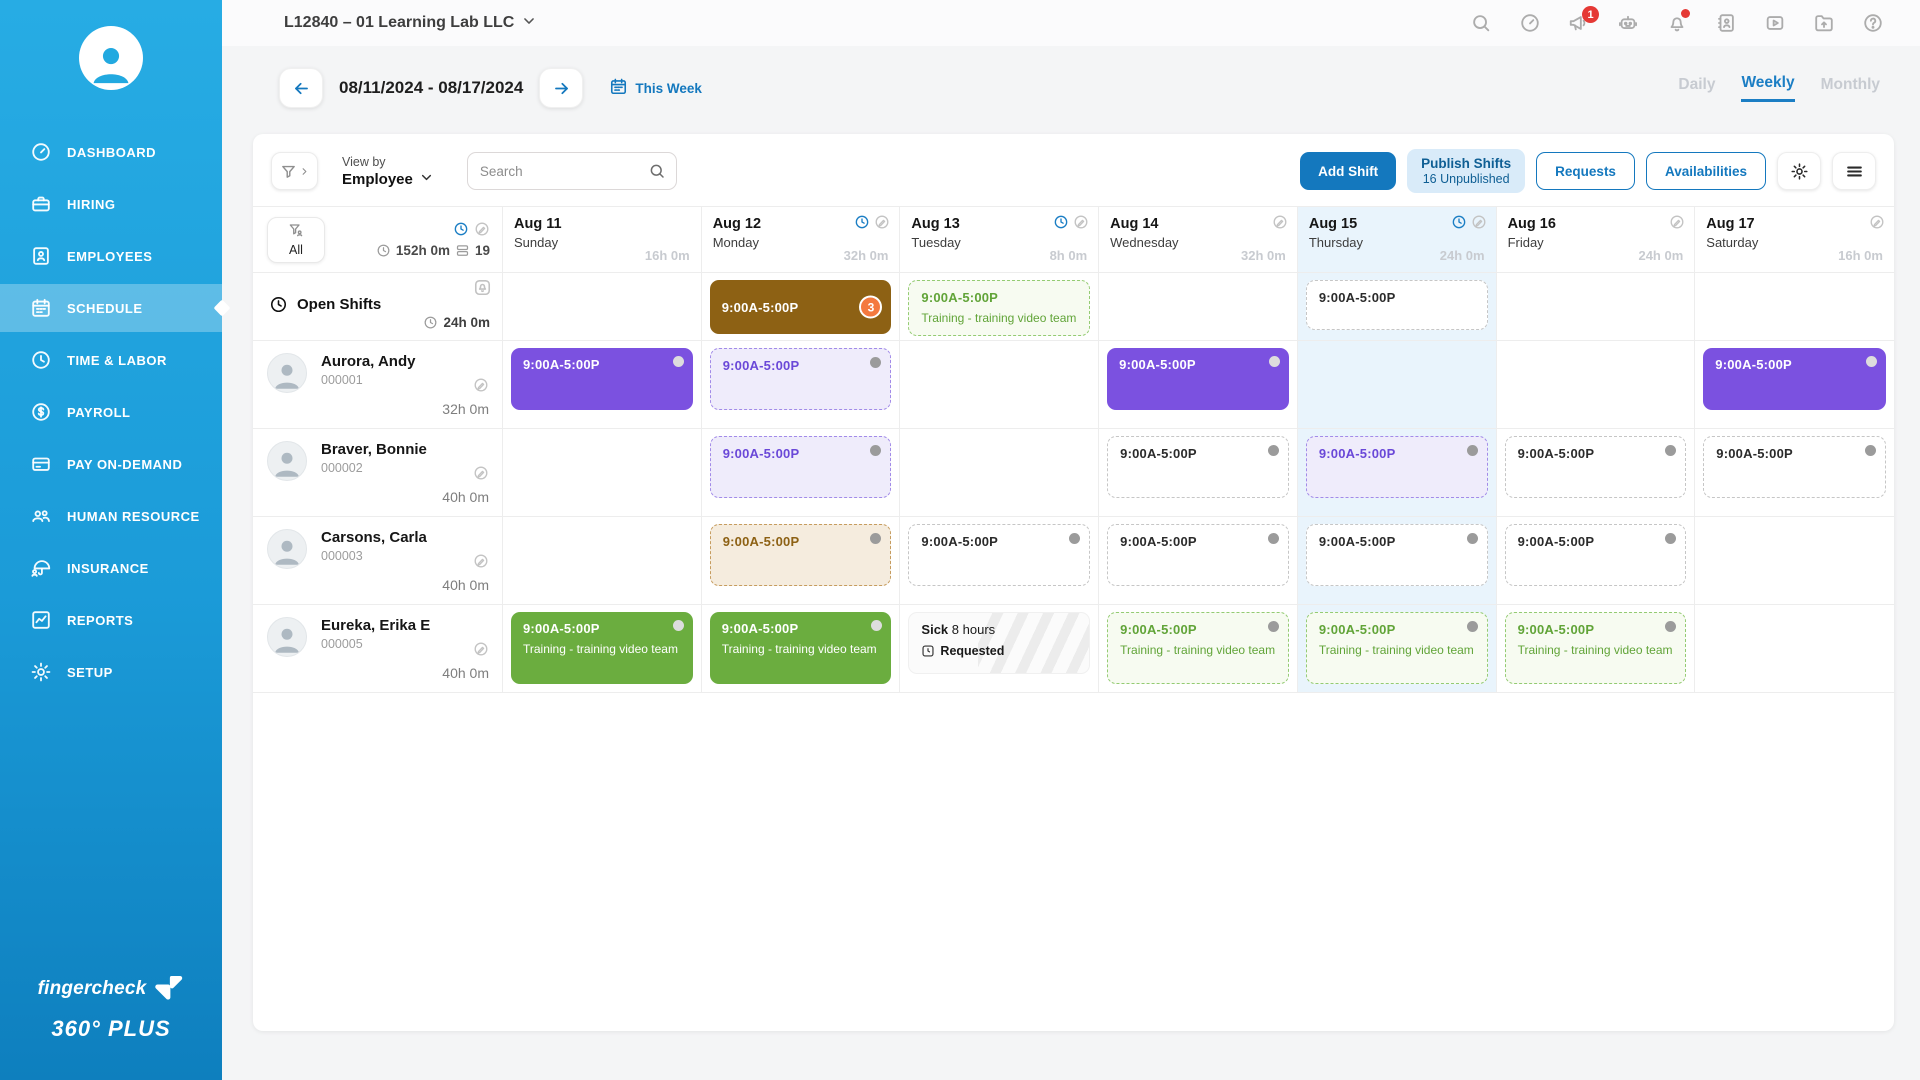 This screenshot has width=1920, height=1080. I want to click on sidebar-item-schedule: SCHEDULE, so click(111, 308).